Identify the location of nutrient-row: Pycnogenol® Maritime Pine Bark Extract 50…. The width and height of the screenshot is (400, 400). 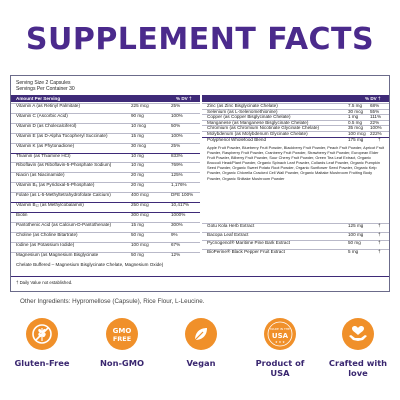
(295, 242).